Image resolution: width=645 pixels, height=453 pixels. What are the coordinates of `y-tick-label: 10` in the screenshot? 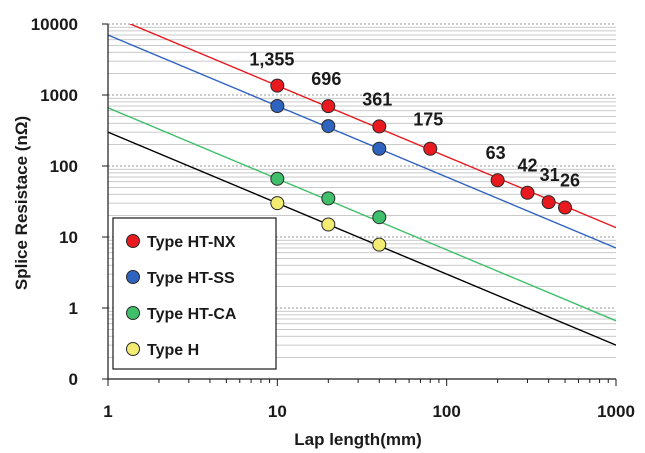 It's located at (68, 237).